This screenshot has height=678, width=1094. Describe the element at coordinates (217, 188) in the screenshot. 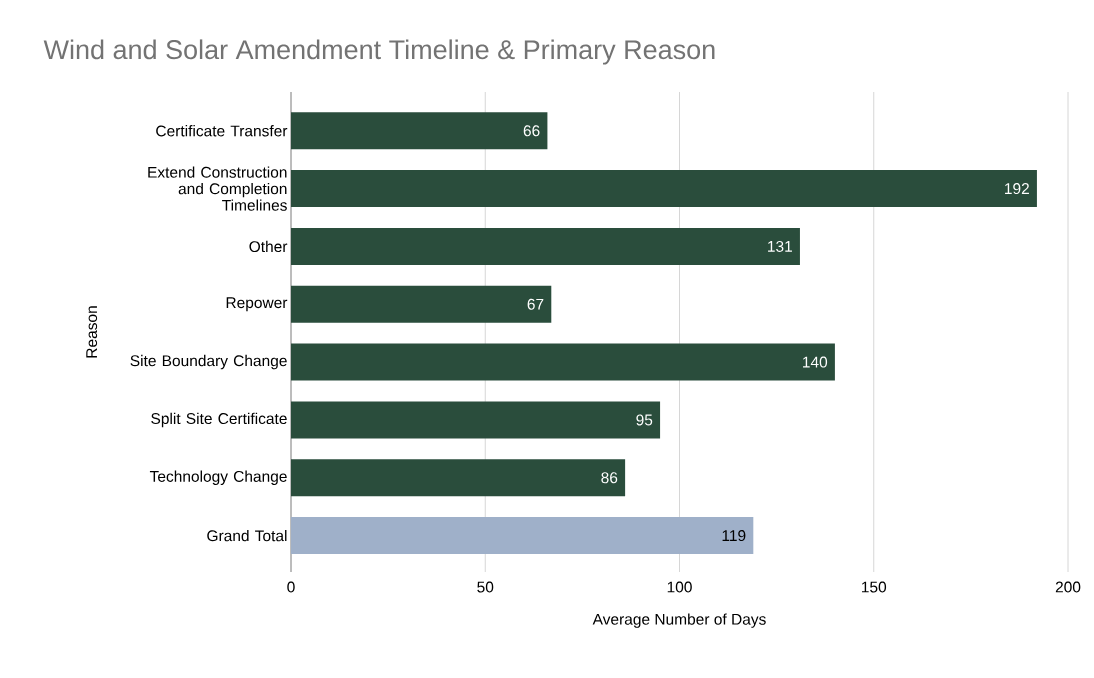

I see `y-tick-label: Extend Construction and Completion Timelines` at that location.